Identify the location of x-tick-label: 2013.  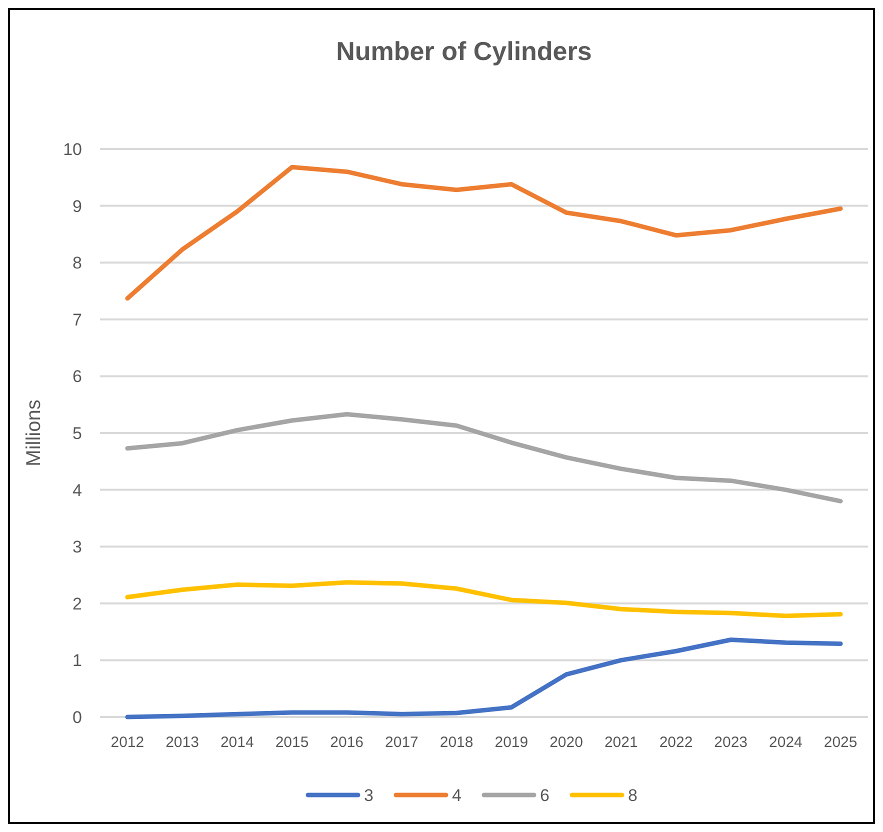
(182, 742).